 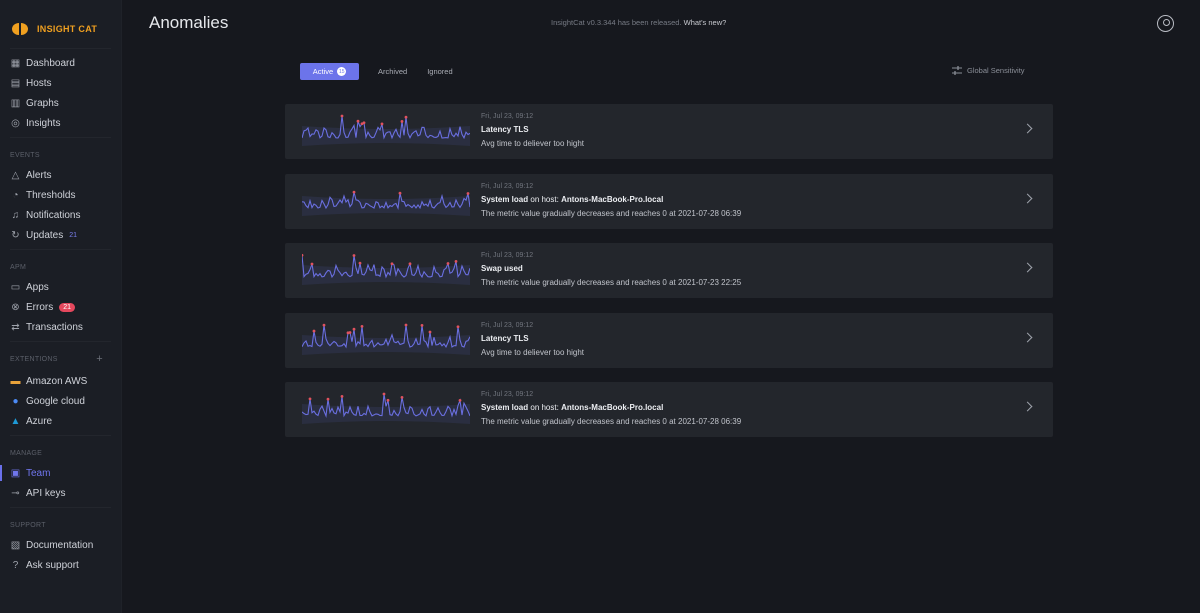 I want to click on tab-ignored: Ignored, so click(x=440, y=71).